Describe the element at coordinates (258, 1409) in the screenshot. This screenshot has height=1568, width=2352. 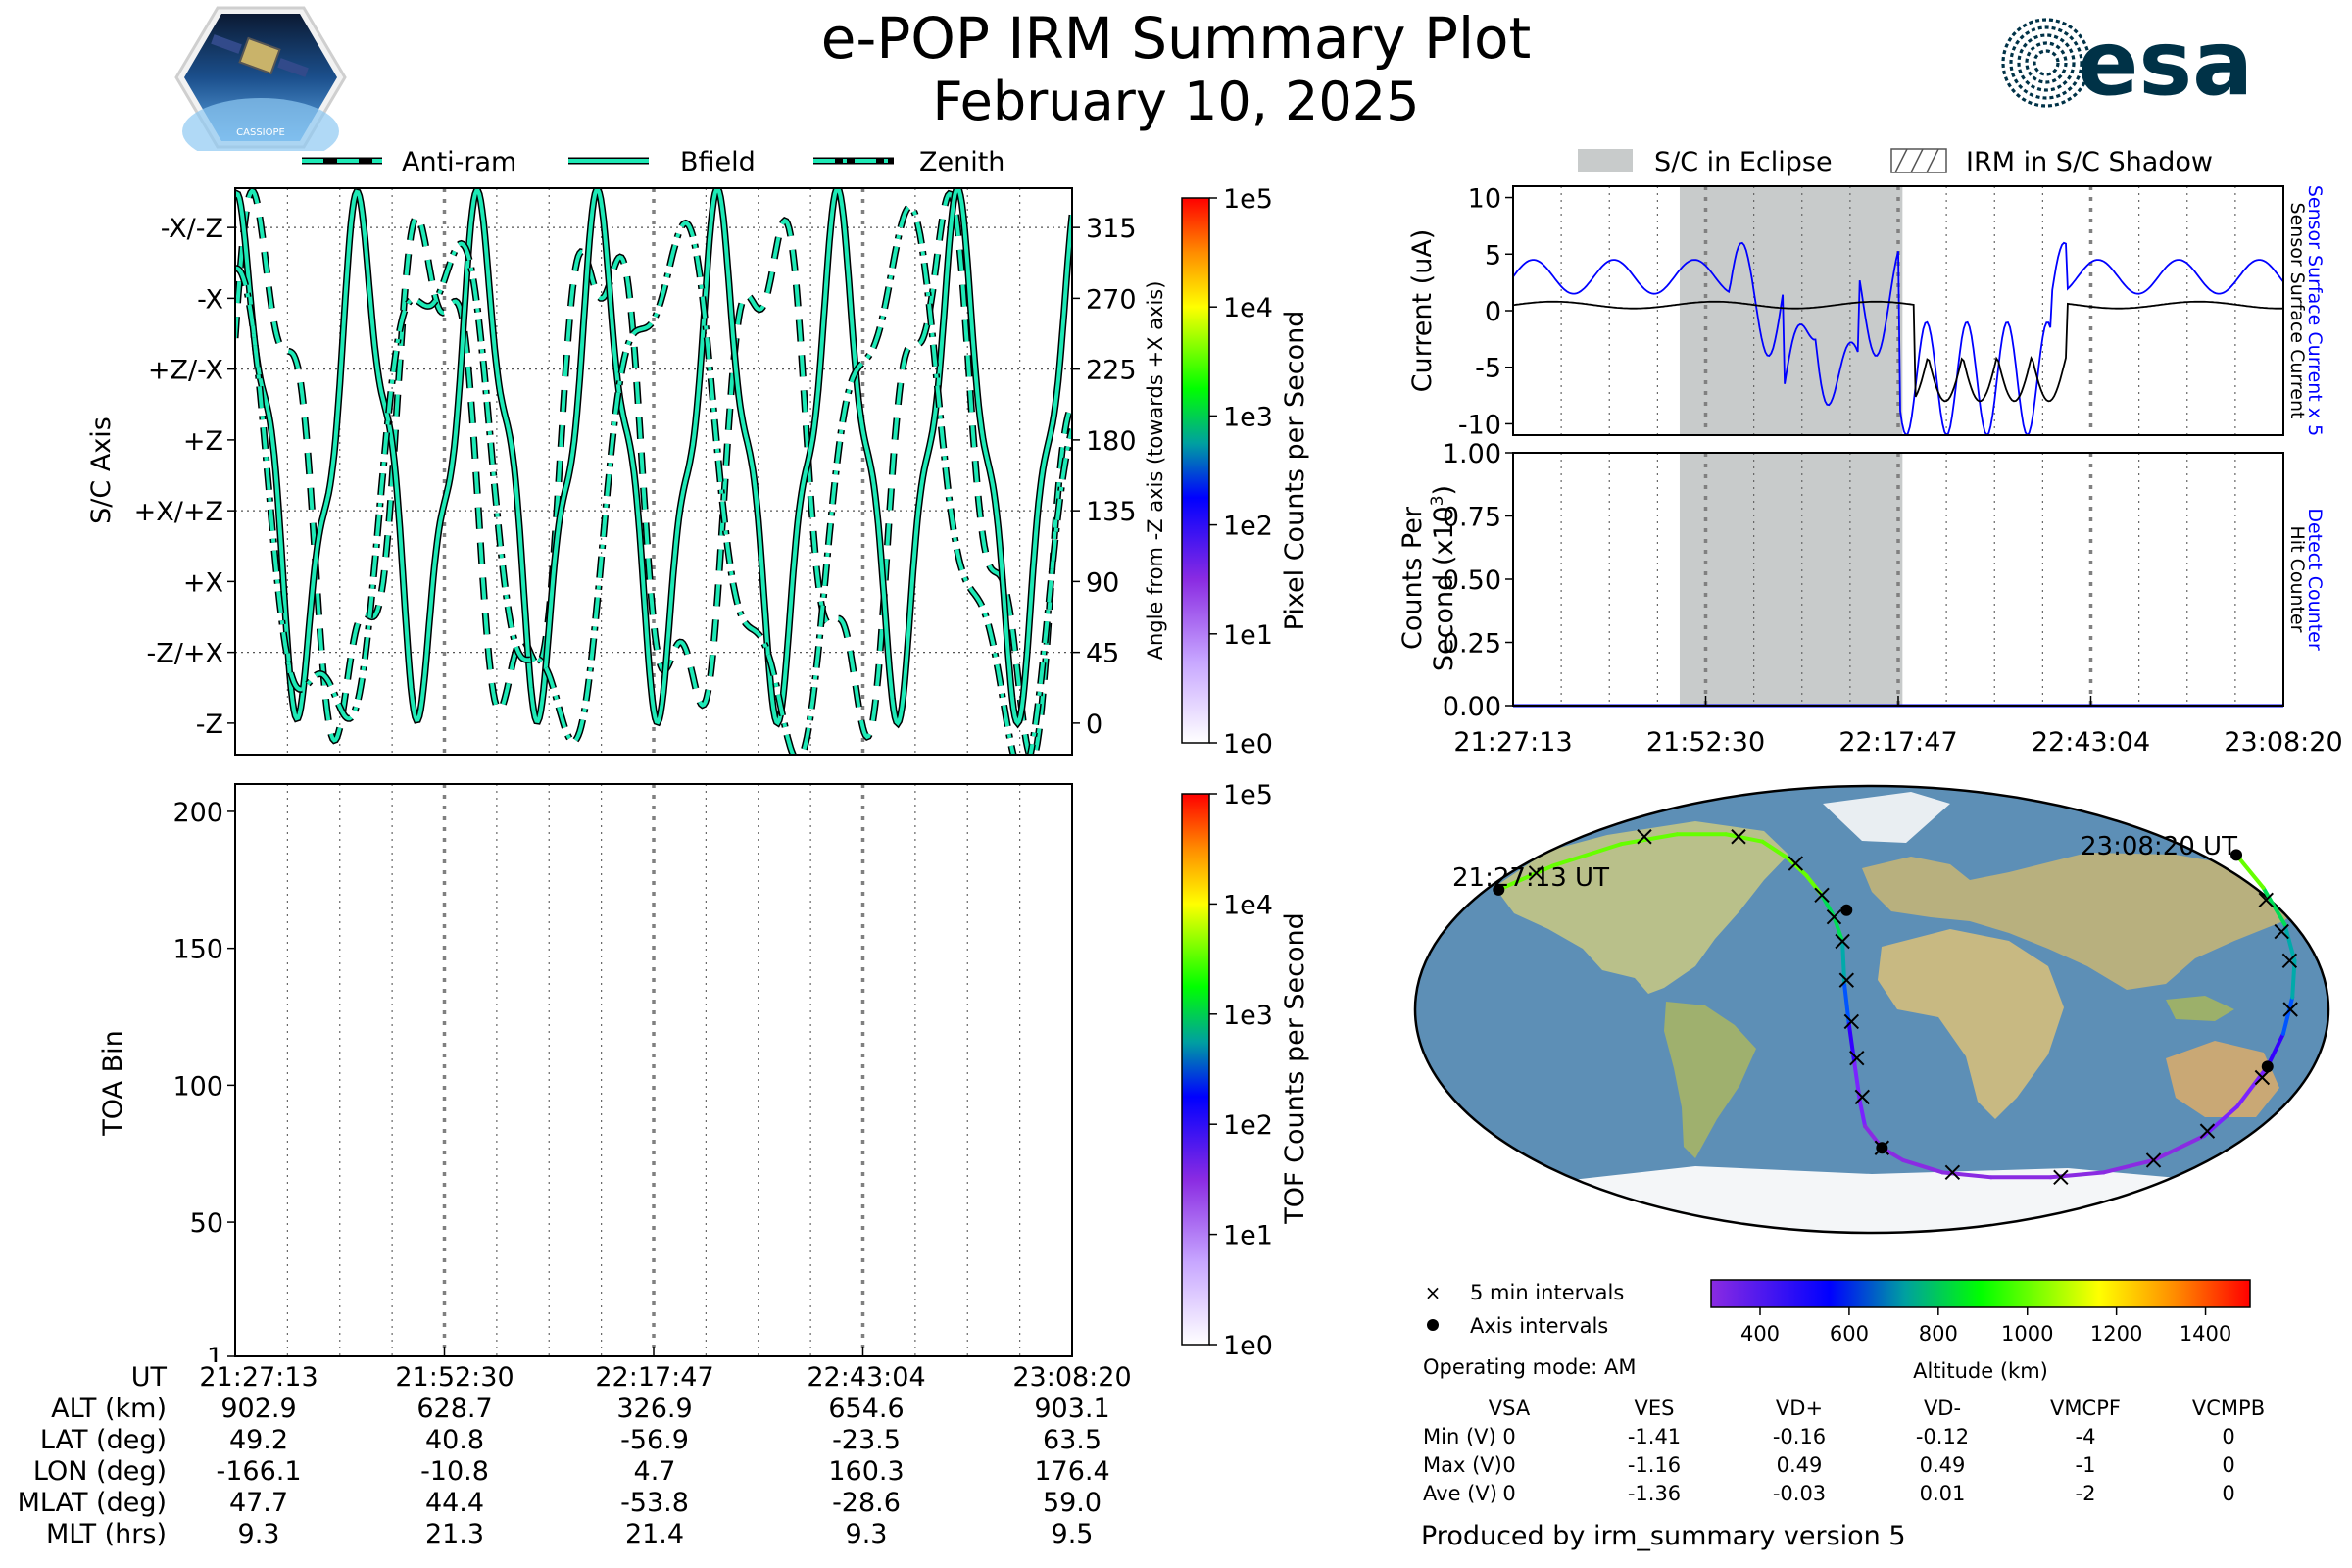
I see `table-cell: 902.9` at that location.